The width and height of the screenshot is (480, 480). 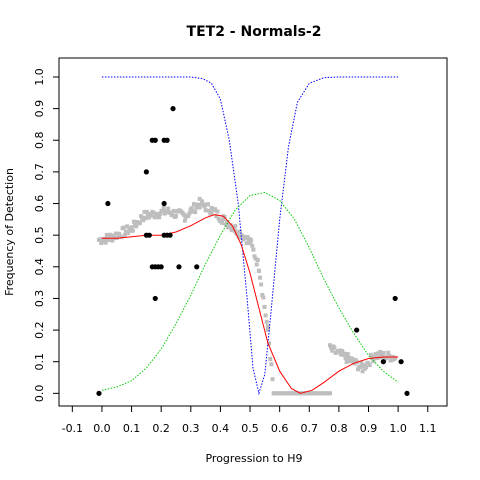 I want to click on x-axis-label: Progression to H9, so click(x=253, y=458).